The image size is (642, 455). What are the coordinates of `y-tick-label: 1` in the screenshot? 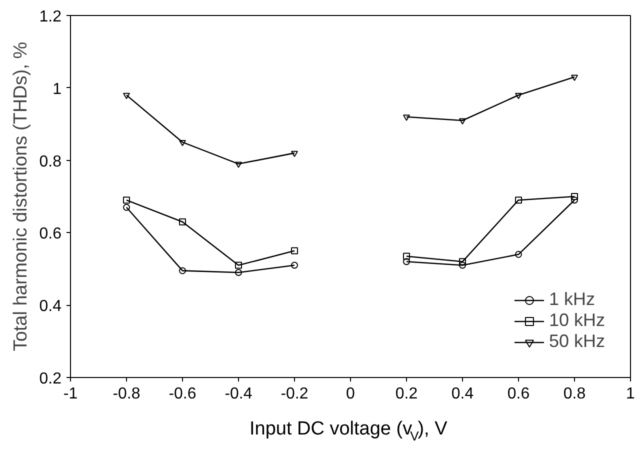 It's located at (57, 89).